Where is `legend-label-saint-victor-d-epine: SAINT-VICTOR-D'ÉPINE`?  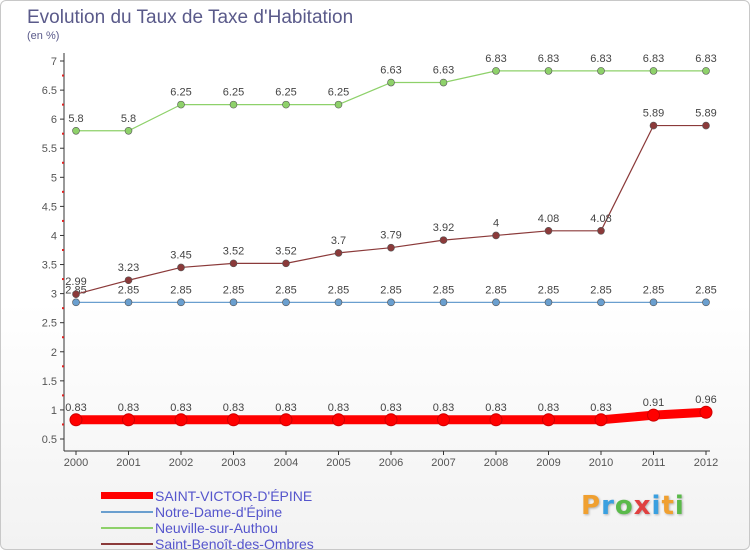
legend-label-saint-victor-d-epine: SAINT-VICTOR-D'ÉPINE is located at coordinates (234, 496).